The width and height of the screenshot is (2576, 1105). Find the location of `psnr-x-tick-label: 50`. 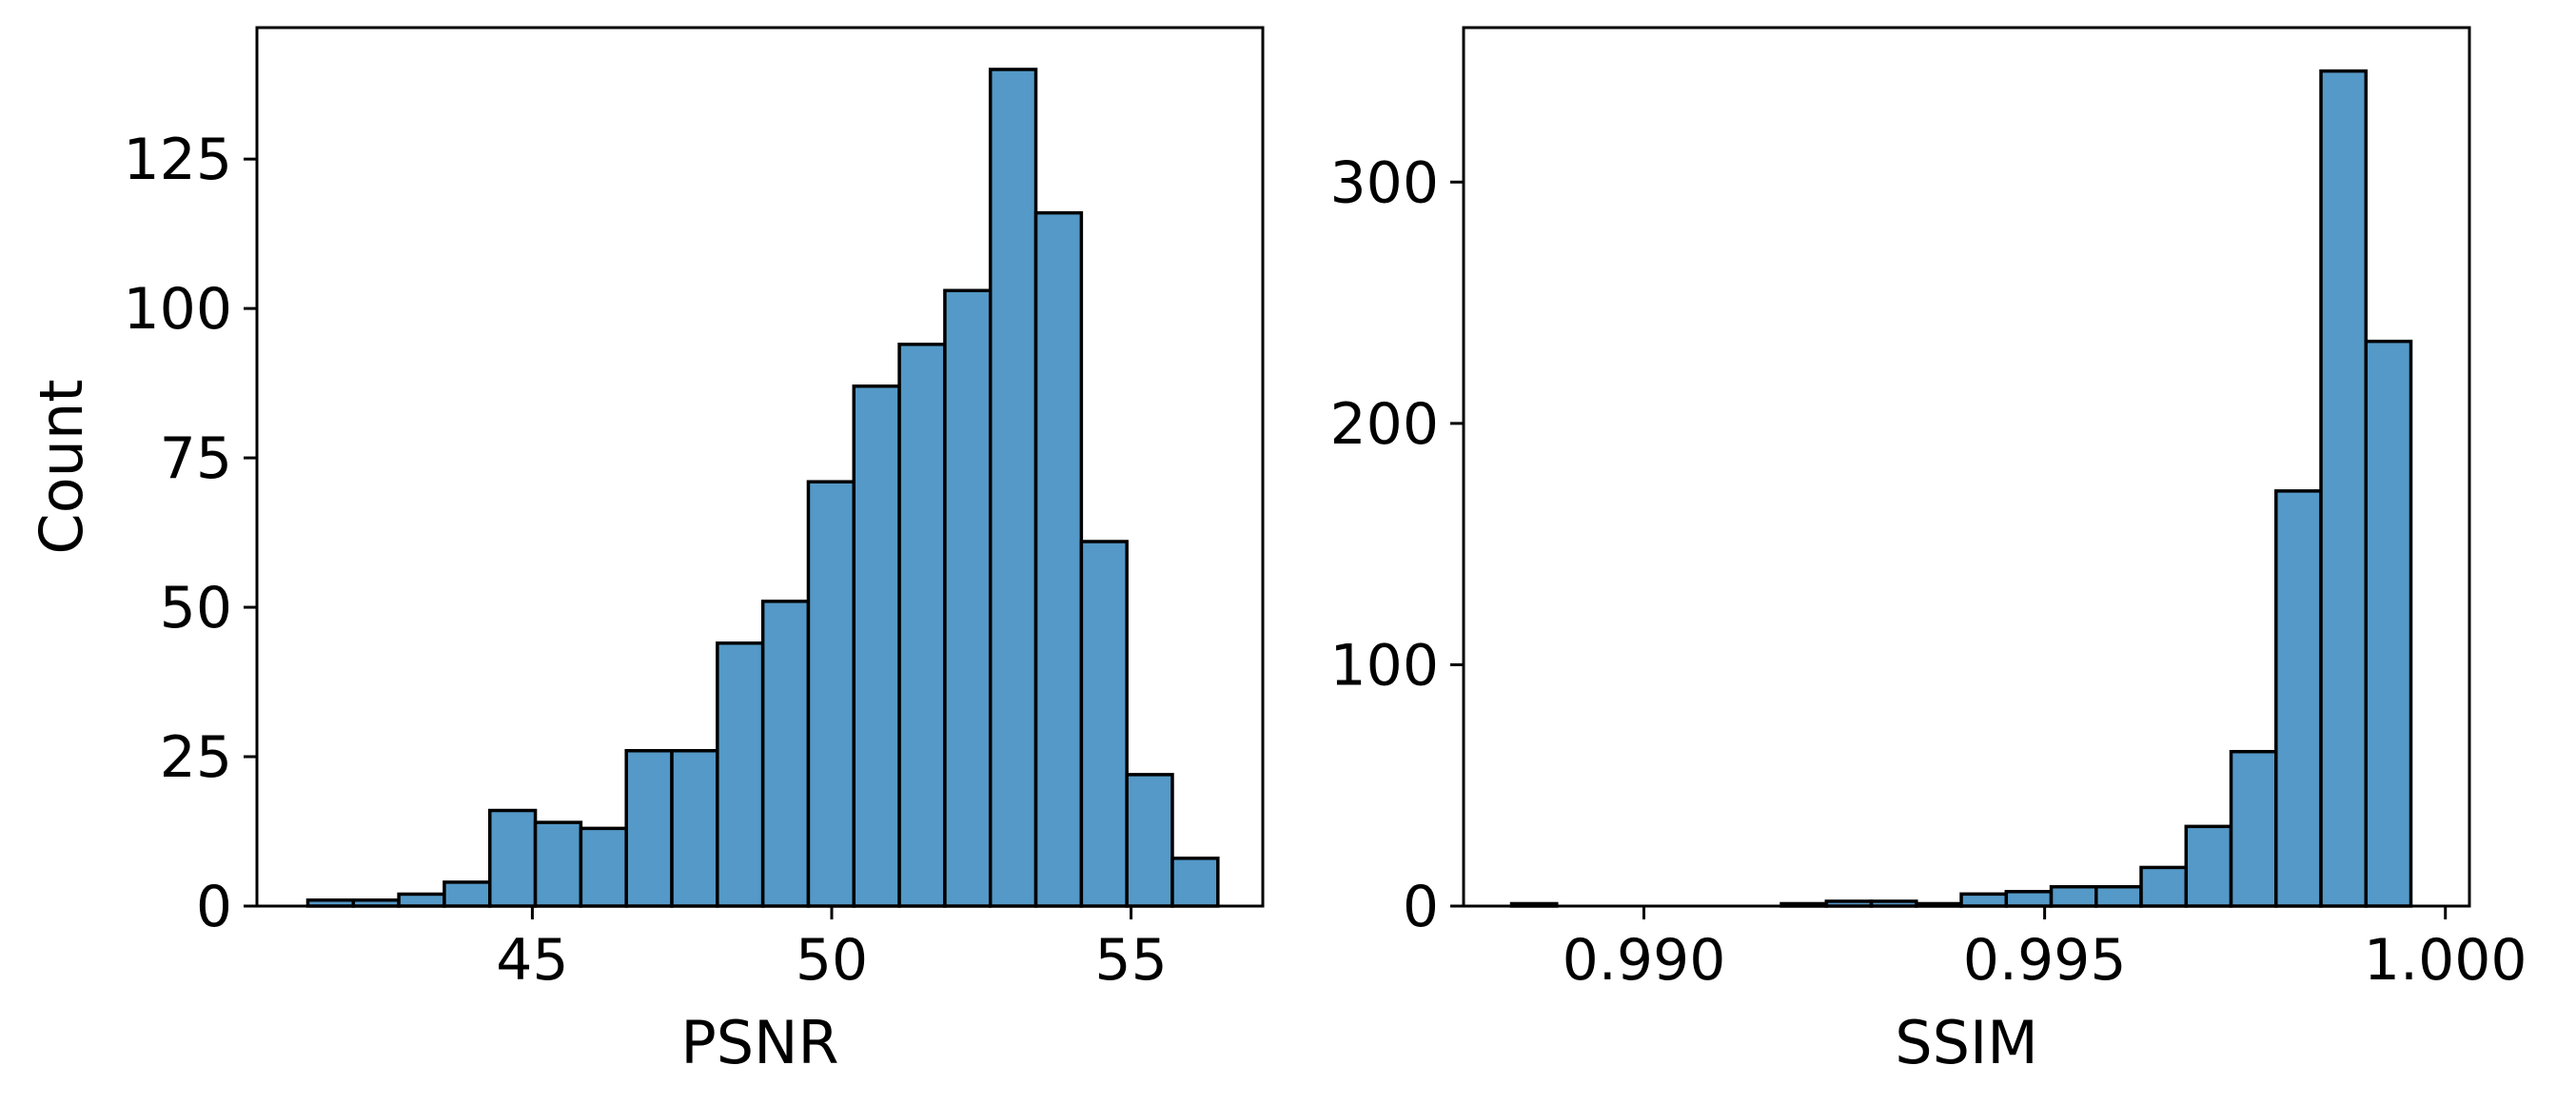

psnr-x-tick-label: 50 is located at coordinates (832, 960).